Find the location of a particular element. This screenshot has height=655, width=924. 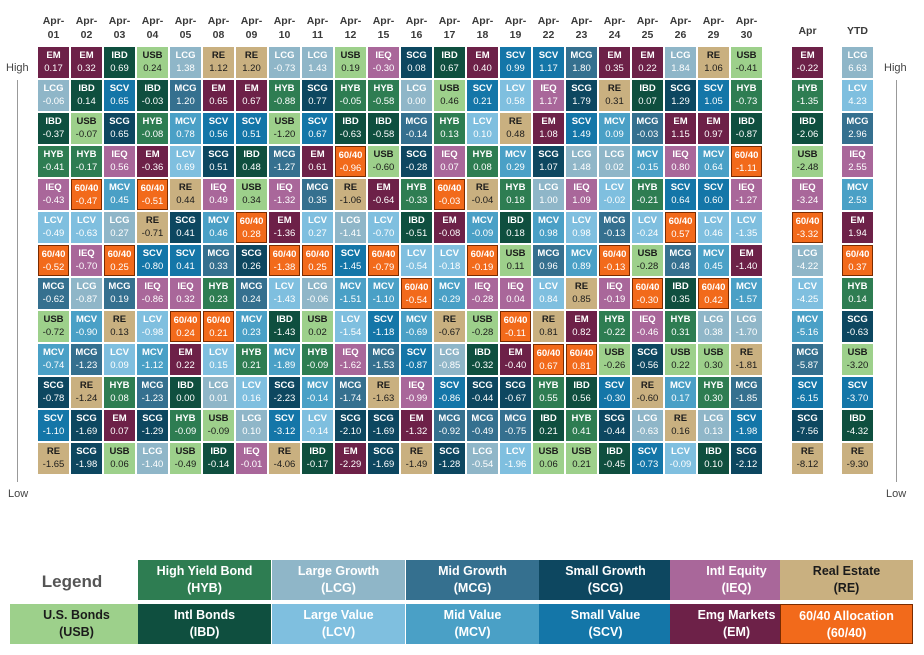

return-cell: SCG -0.56 is located at coordinates (647, 359).